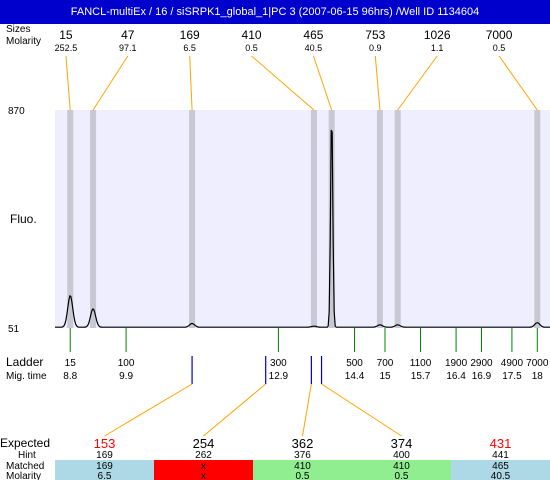  Describe the element at coordinates (25, 443) in the screenshot. I see `expected-row-label: Expected` at that location.